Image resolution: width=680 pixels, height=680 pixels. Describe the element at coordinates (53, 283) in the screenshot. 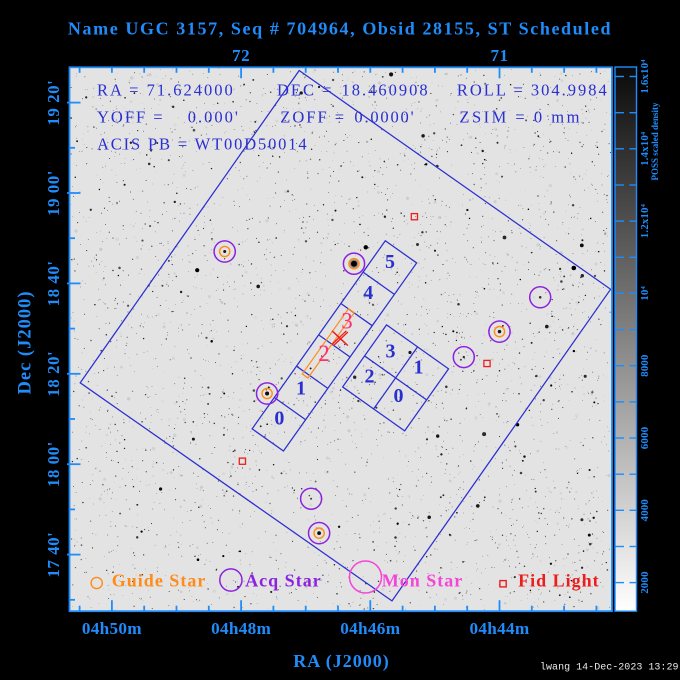

I see `svg-text: 18 40'` at that location.